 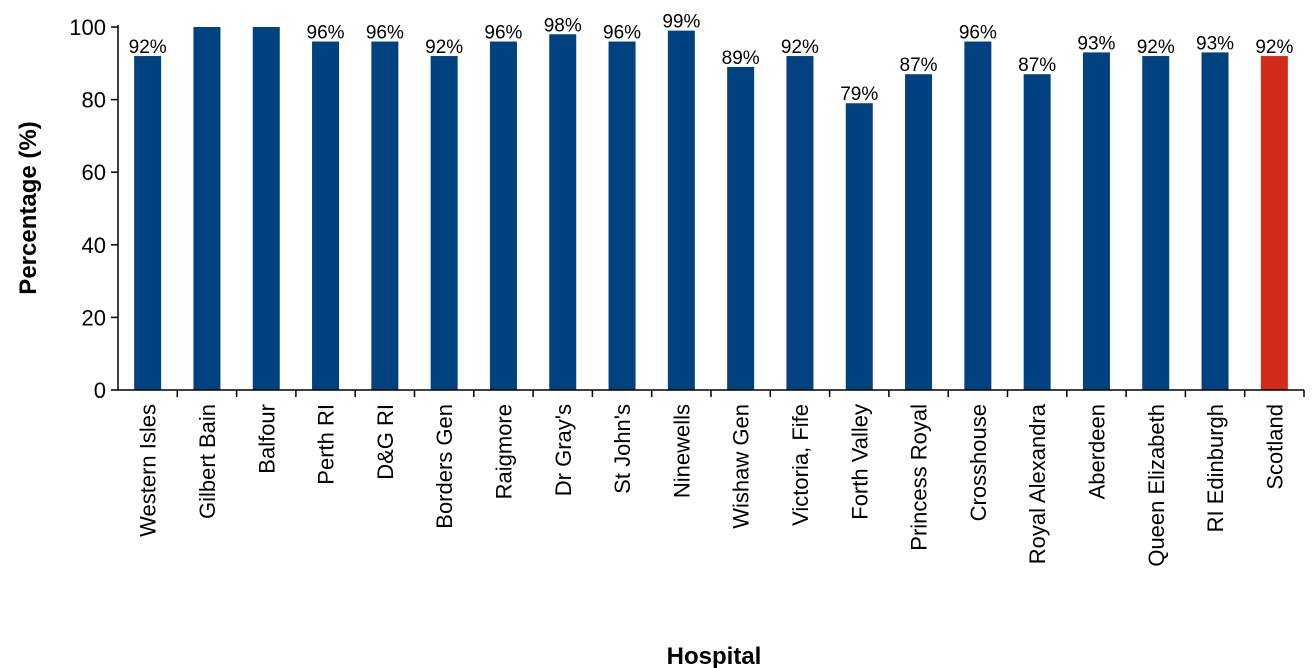 I want to click on data-label: 99%, so click(x=681, y=22).